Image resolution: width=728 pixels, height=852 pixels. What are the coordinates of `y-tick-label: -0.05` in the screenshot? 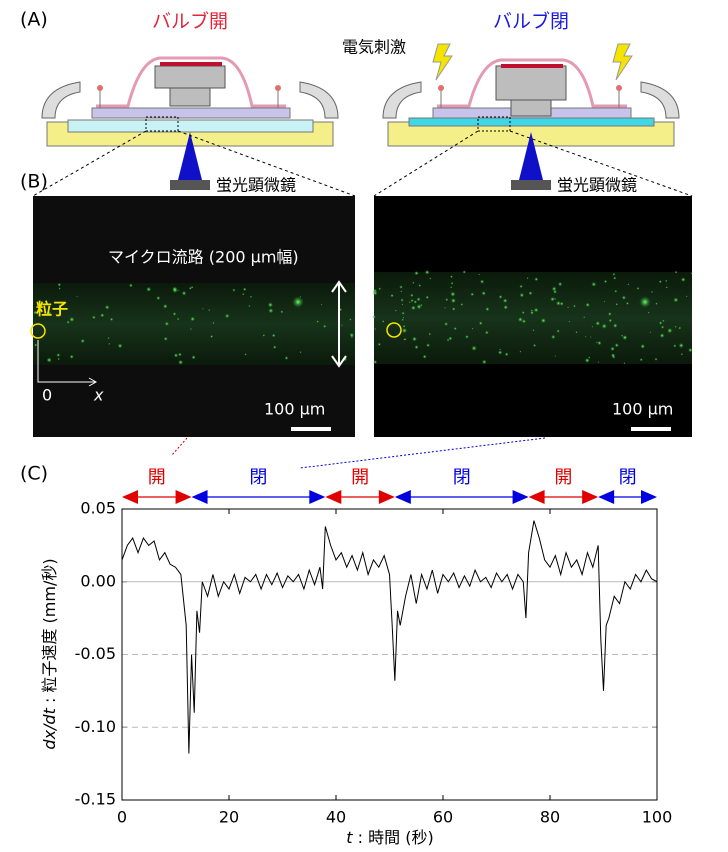 It's located at (95, 653).